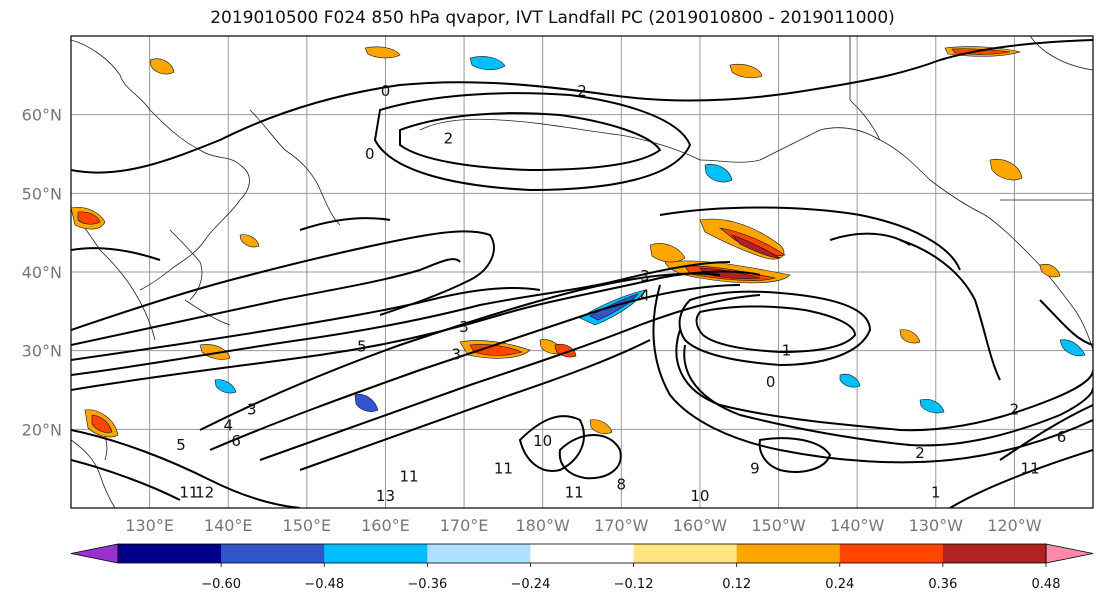 The image size is (1105, 601). I want to click on lat-label: 30°N, so click(42, 351).